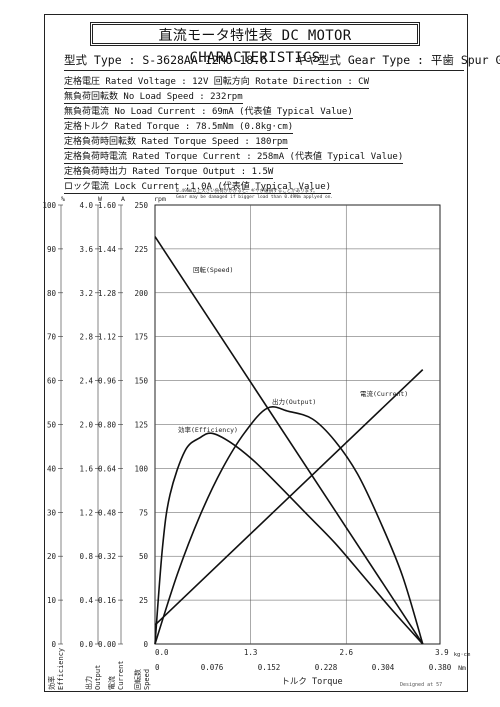  I want to click on current-tick-label: 0.96, so click(107, 381).